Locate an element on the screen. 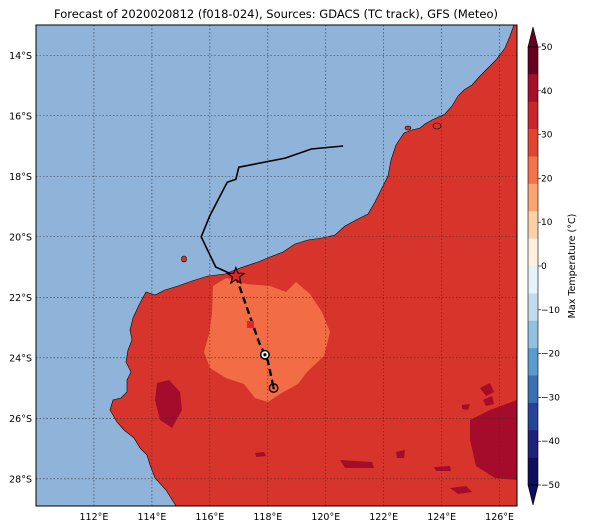  lat-tick-label: 26°S is located at coordinates (20, 419).